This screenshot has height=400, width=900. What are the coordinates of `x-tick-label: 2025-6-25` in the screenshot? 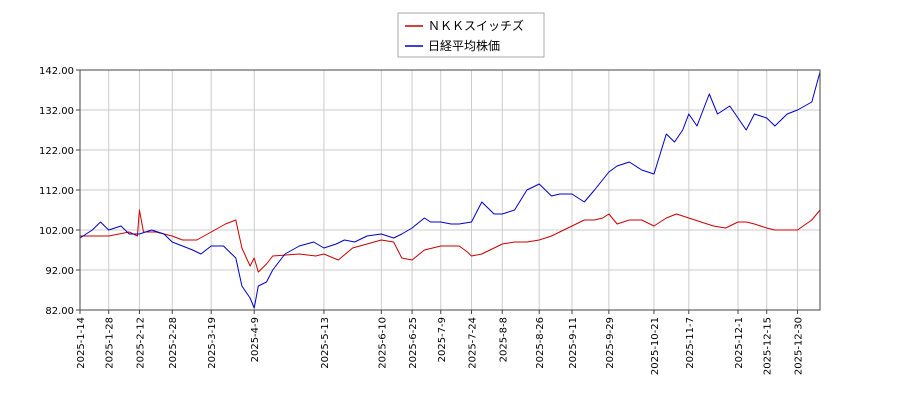 It's located at (413, 343).